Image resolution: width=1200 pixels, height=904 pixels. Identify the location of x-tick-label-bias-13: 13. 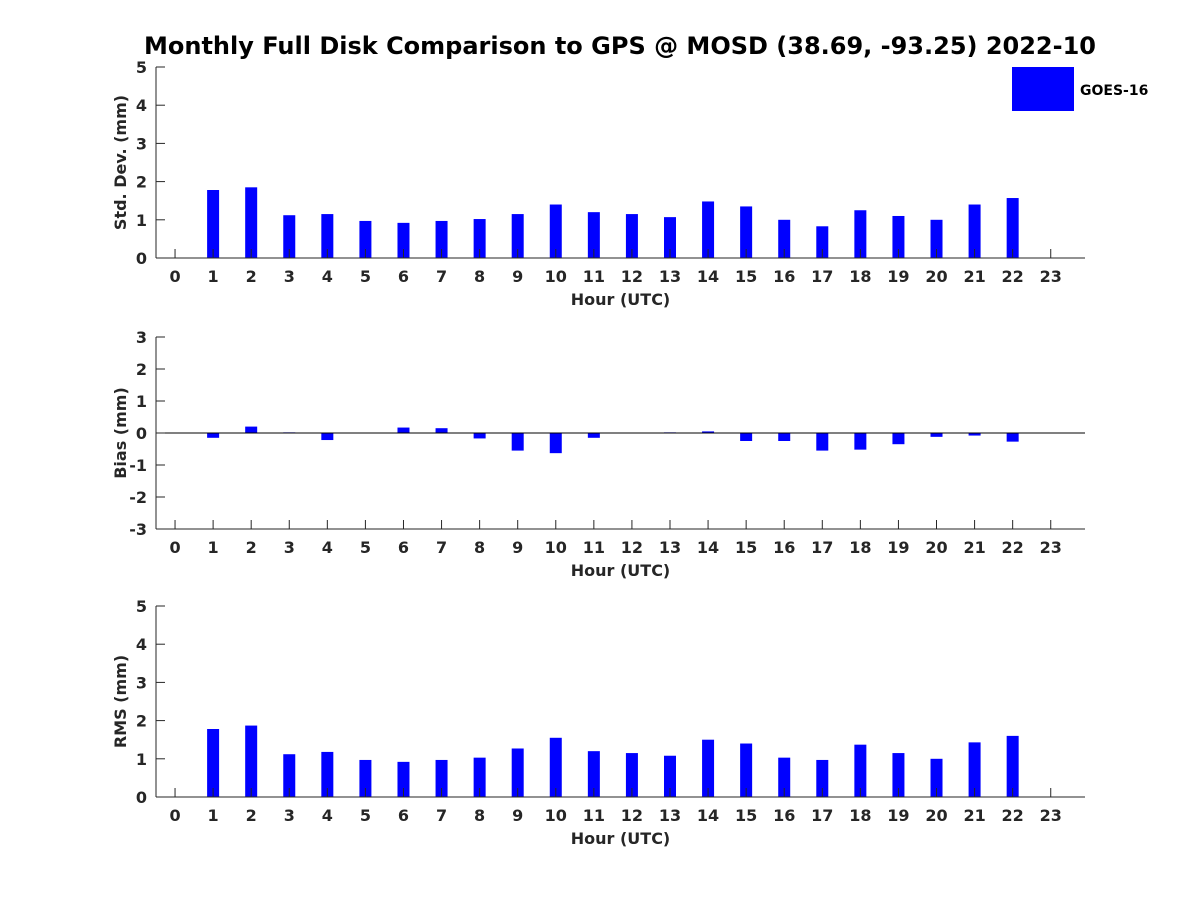
(670, 547).